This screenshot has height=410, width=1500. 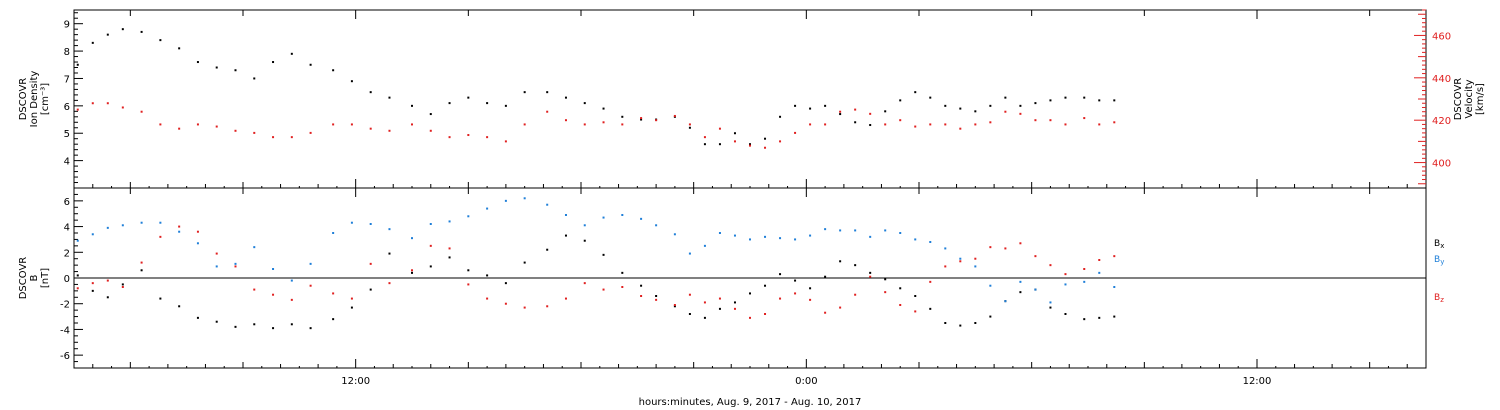 What do you see at coordinates (1458, 99) in the screenshot?
I see `velocity-ylabel-line1: DSCOVR` at bounding box center [1458, 99].